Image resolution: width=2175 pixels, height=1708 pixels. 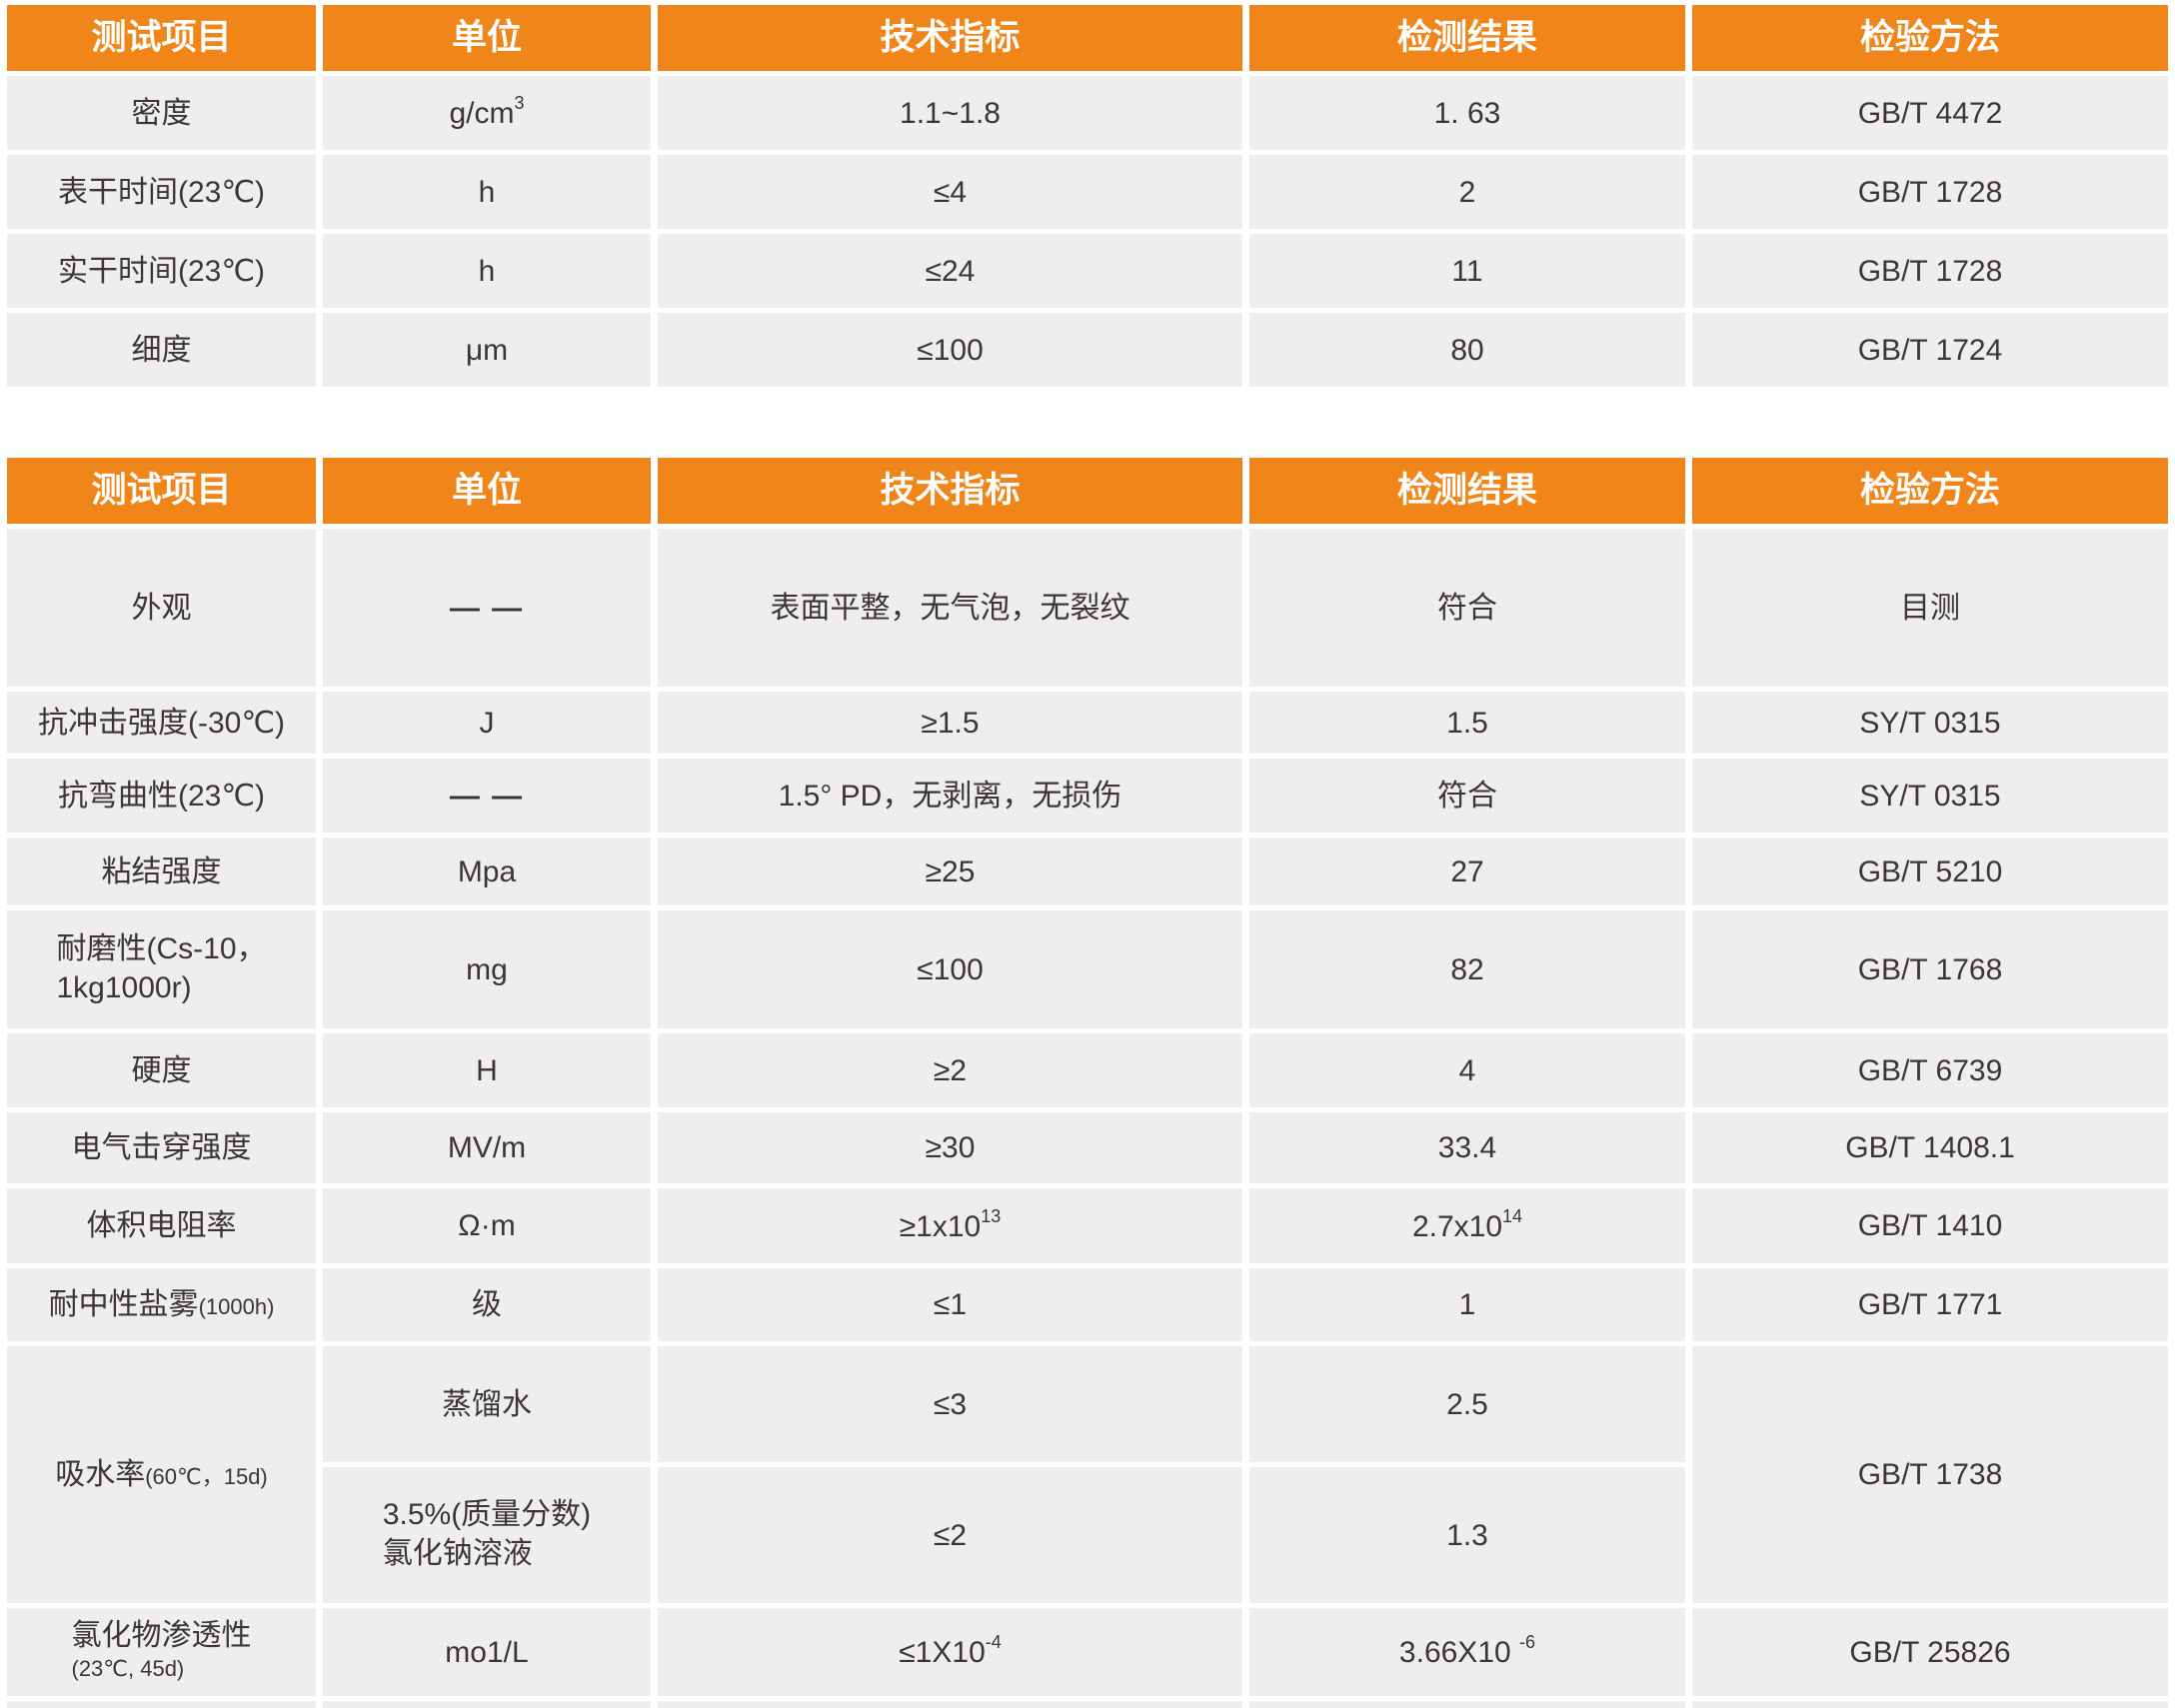 I want to click on cell-unit: — —, so click(x=487, y=796).